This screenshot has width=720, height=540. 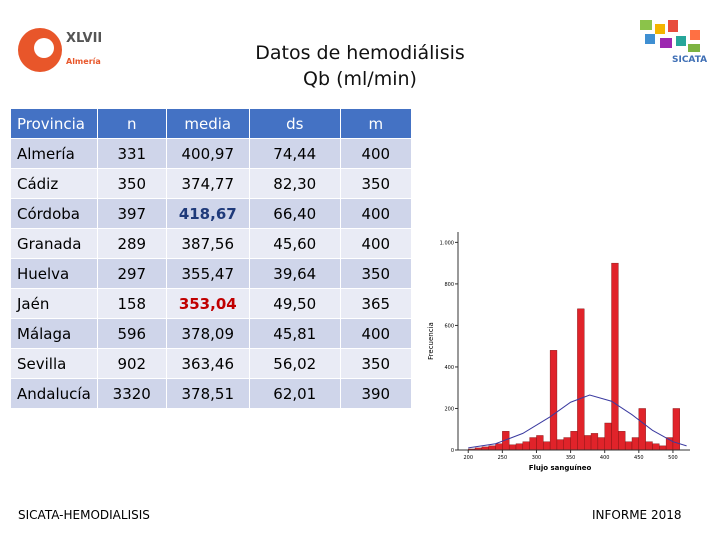 I want to click on table-row: Andalucía 3320 378,51 62,01 390, so click(x=211, y=393).